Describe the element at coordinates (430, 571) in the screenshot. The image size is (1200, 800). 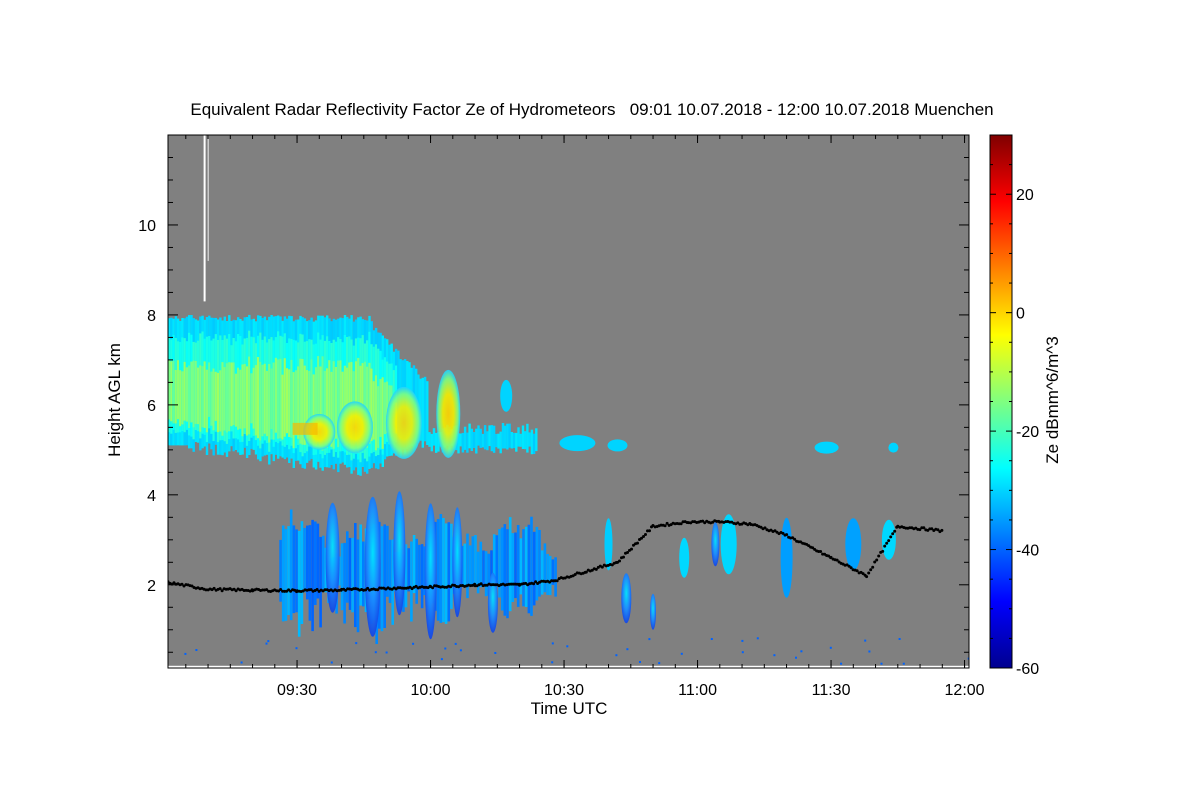
I see `precipitation-streak` at that location.